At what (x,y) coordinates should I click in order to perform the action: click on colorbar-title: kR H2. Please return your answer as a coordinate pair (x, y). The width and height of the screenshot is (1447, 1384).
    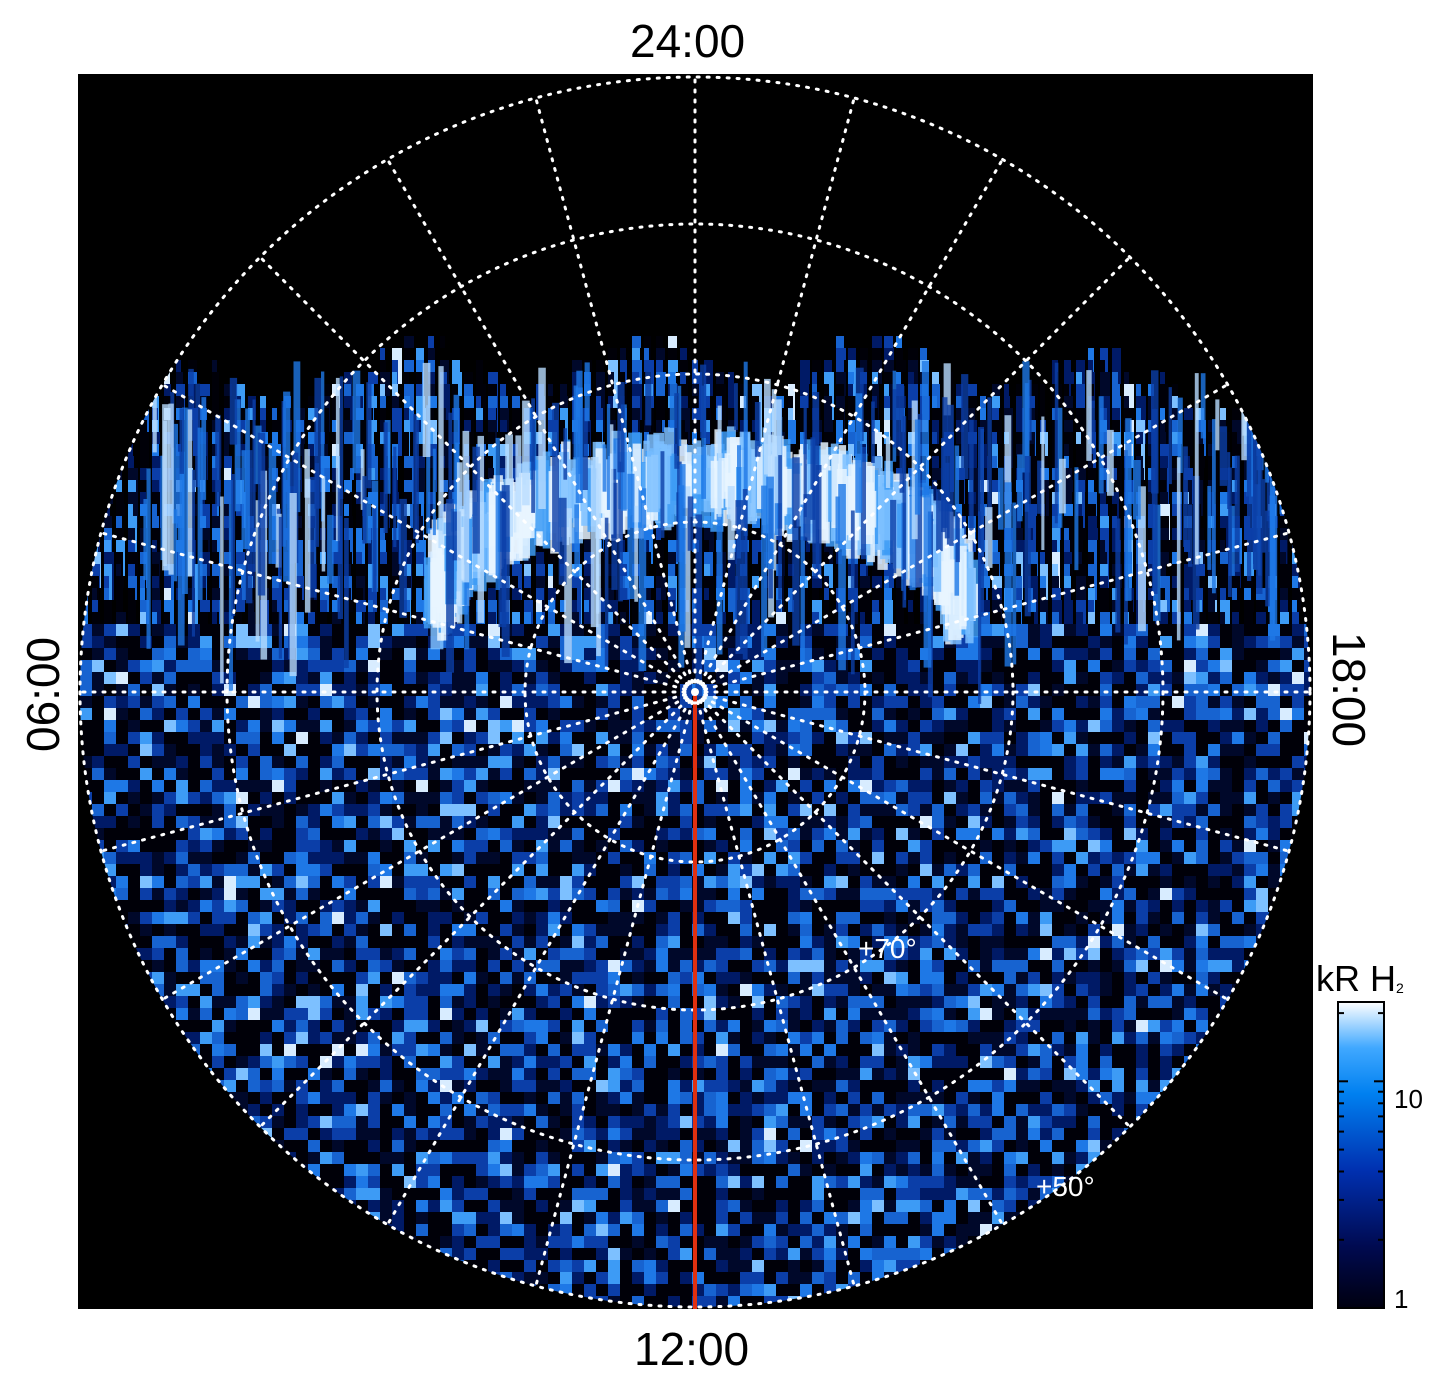
    Looking at the image, I should click on (1360, 979).